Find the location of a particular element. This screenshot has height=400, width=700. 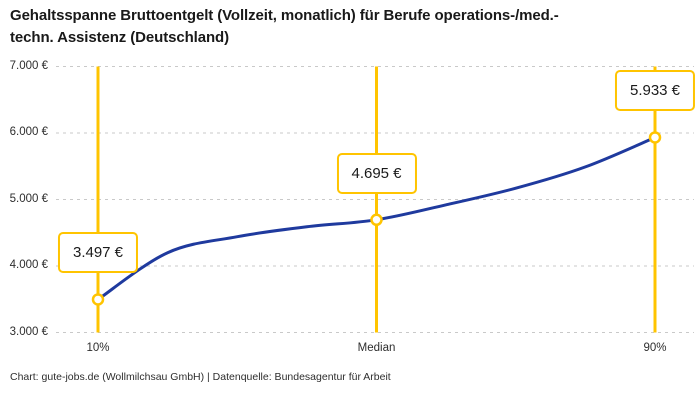

value-label-90pct: 5.933 € is located at coordinates (655, 91).